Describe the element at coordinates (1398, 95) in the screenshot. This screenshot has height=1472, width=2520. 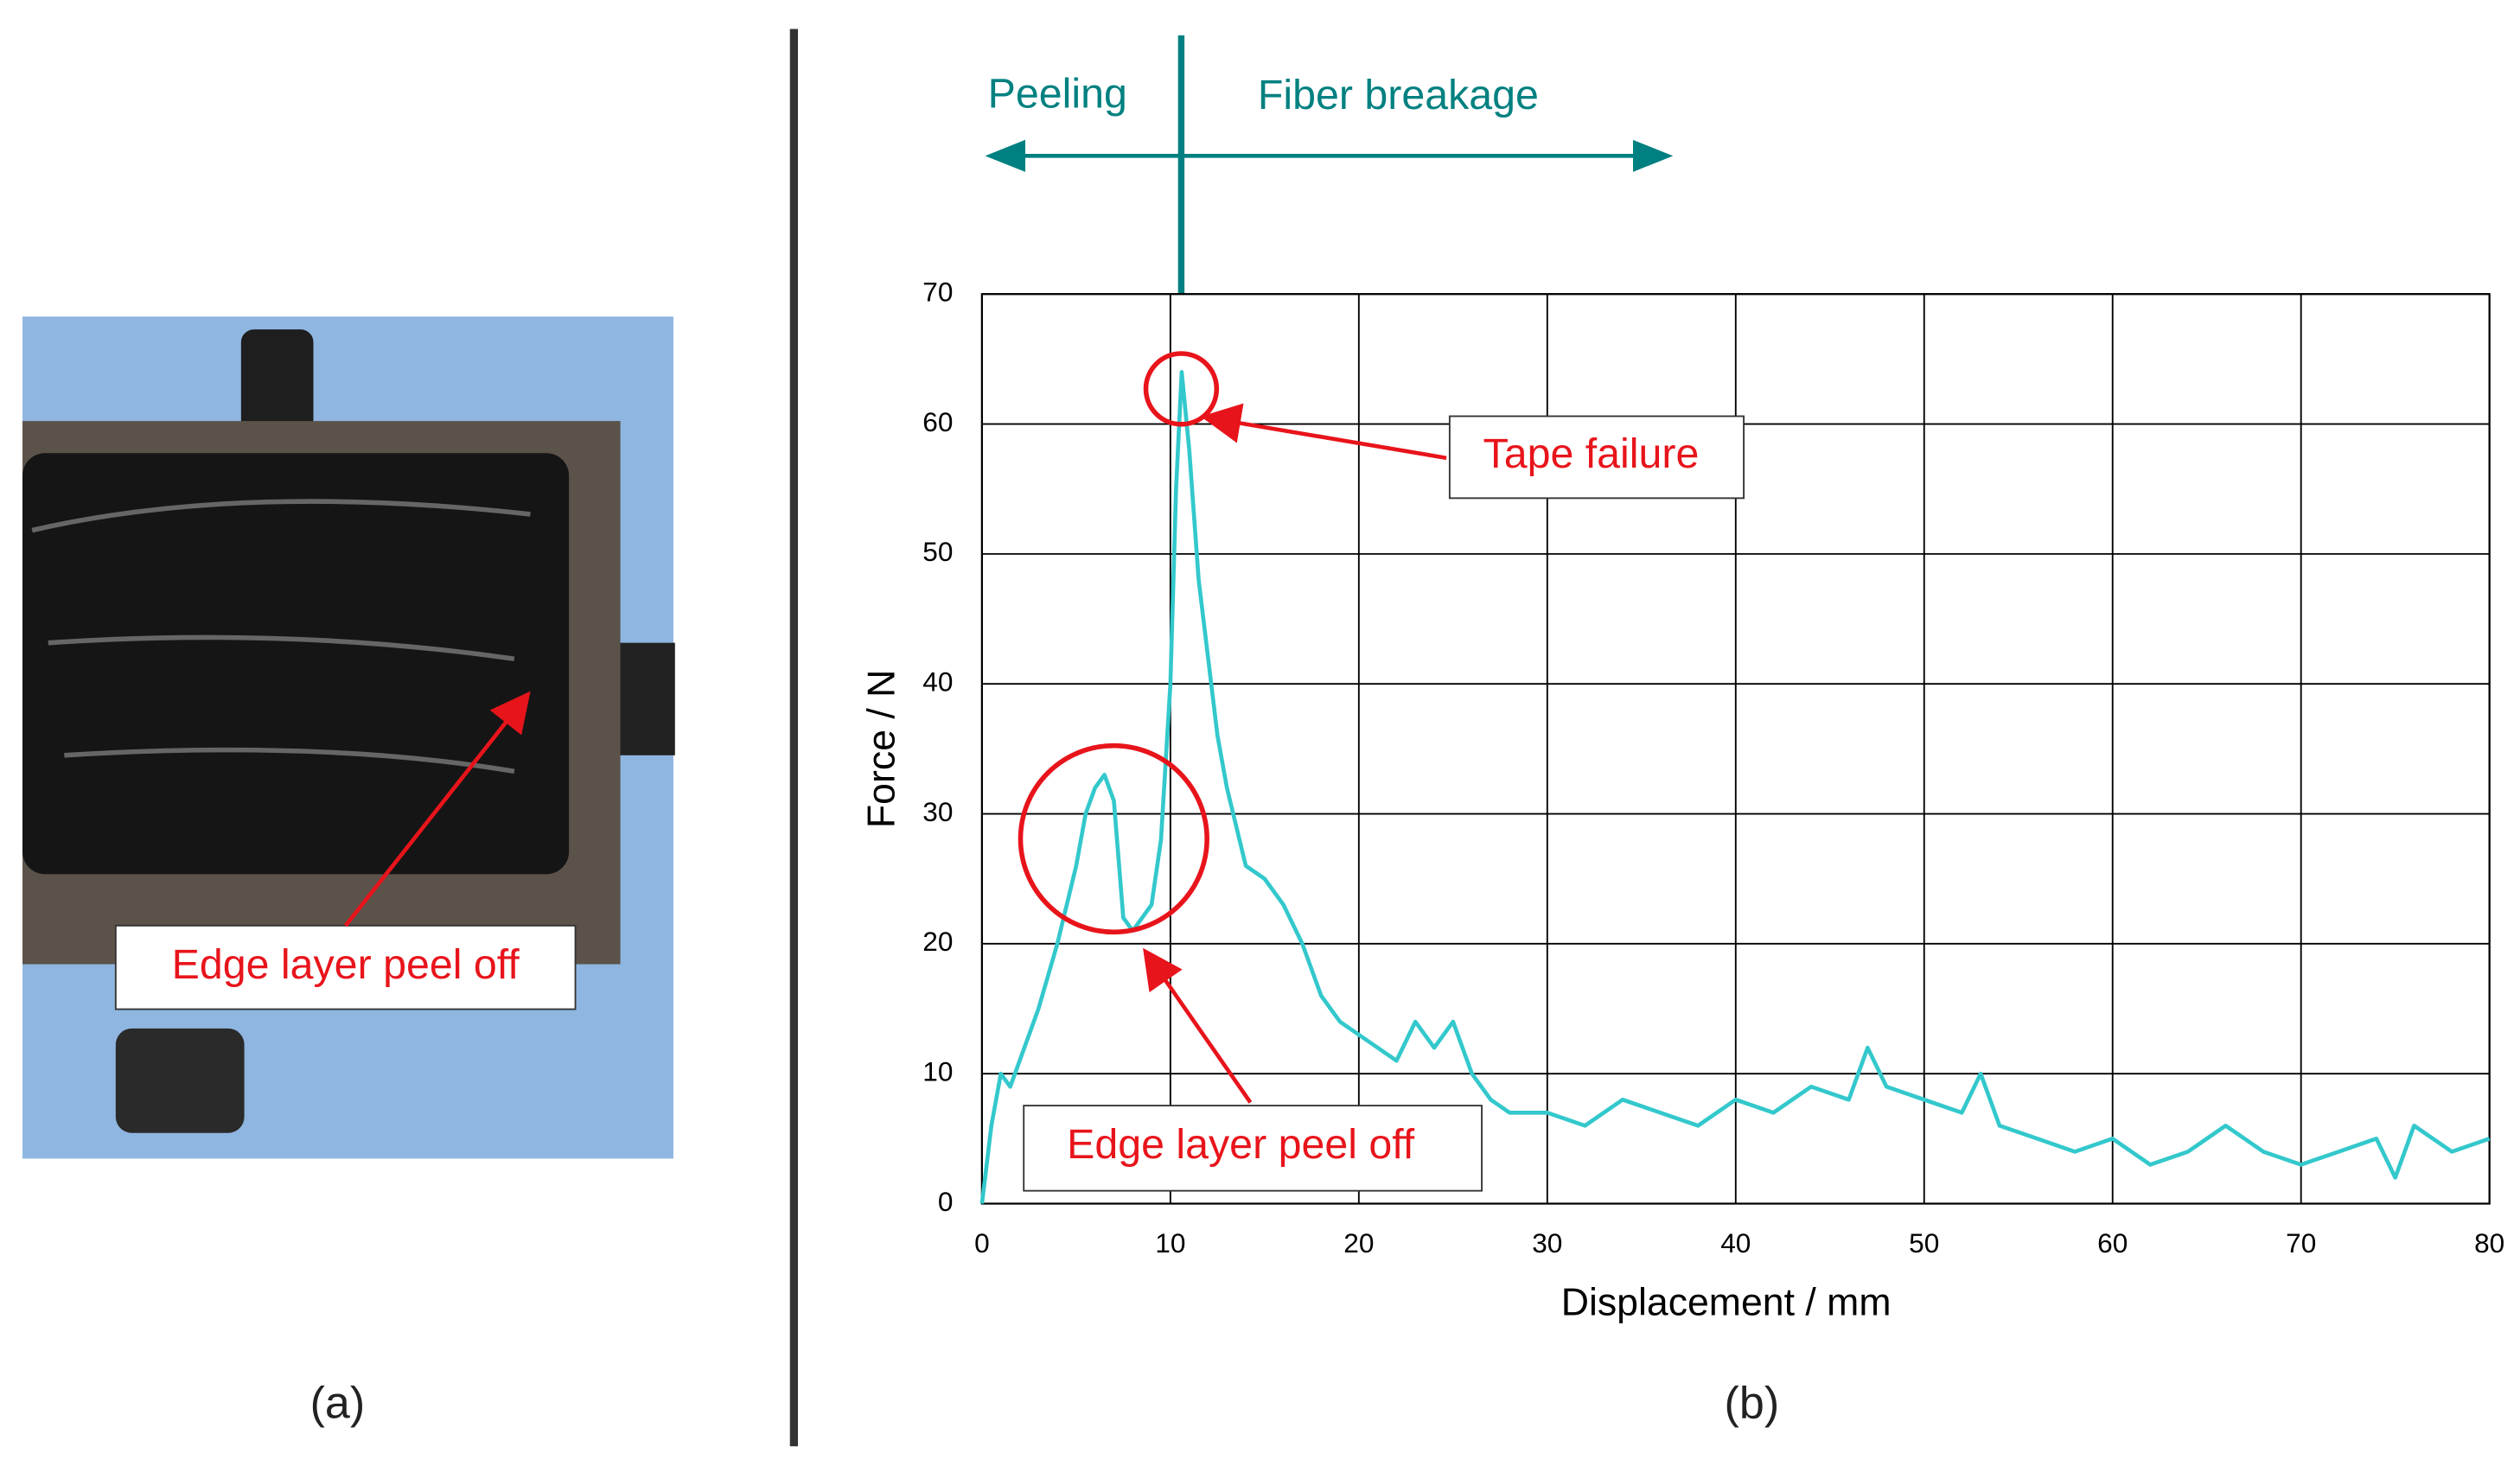
I see `region-label: Fiber breakage` at that location.